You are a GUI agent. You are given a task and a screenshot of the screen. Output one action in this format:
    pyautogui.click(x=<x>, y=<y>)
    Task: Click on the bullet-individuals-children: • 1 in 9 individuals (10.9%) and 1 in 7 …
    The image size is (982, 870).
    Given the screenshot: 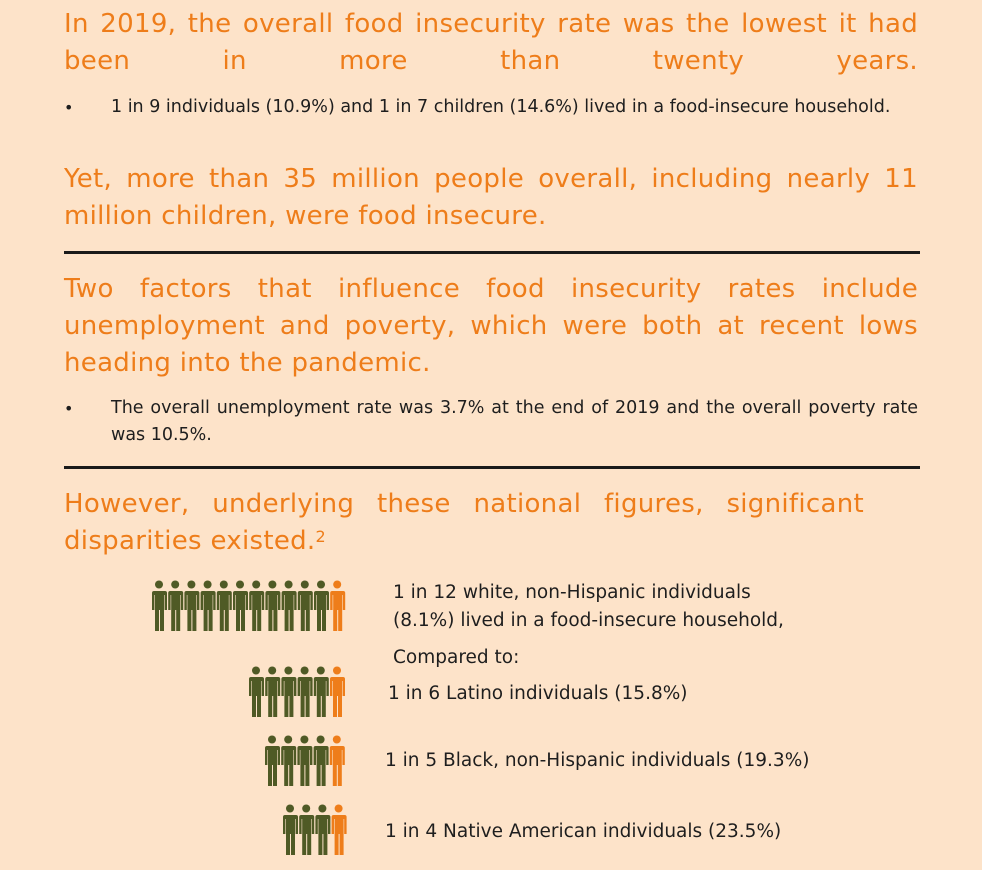 What is the action you would take?
    pyautogui.click(x=491, y=107)
    